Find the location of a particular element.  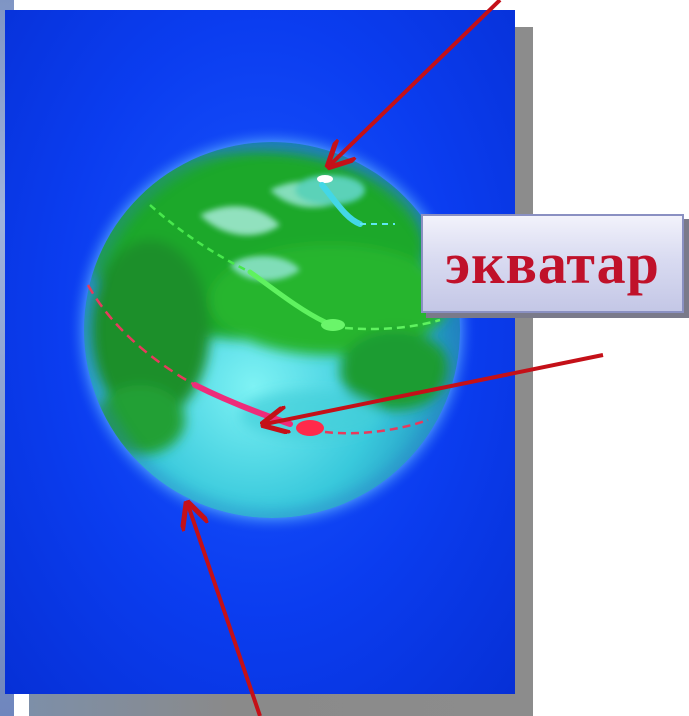

tropic-line-solid is located at coordinates (287, 297).